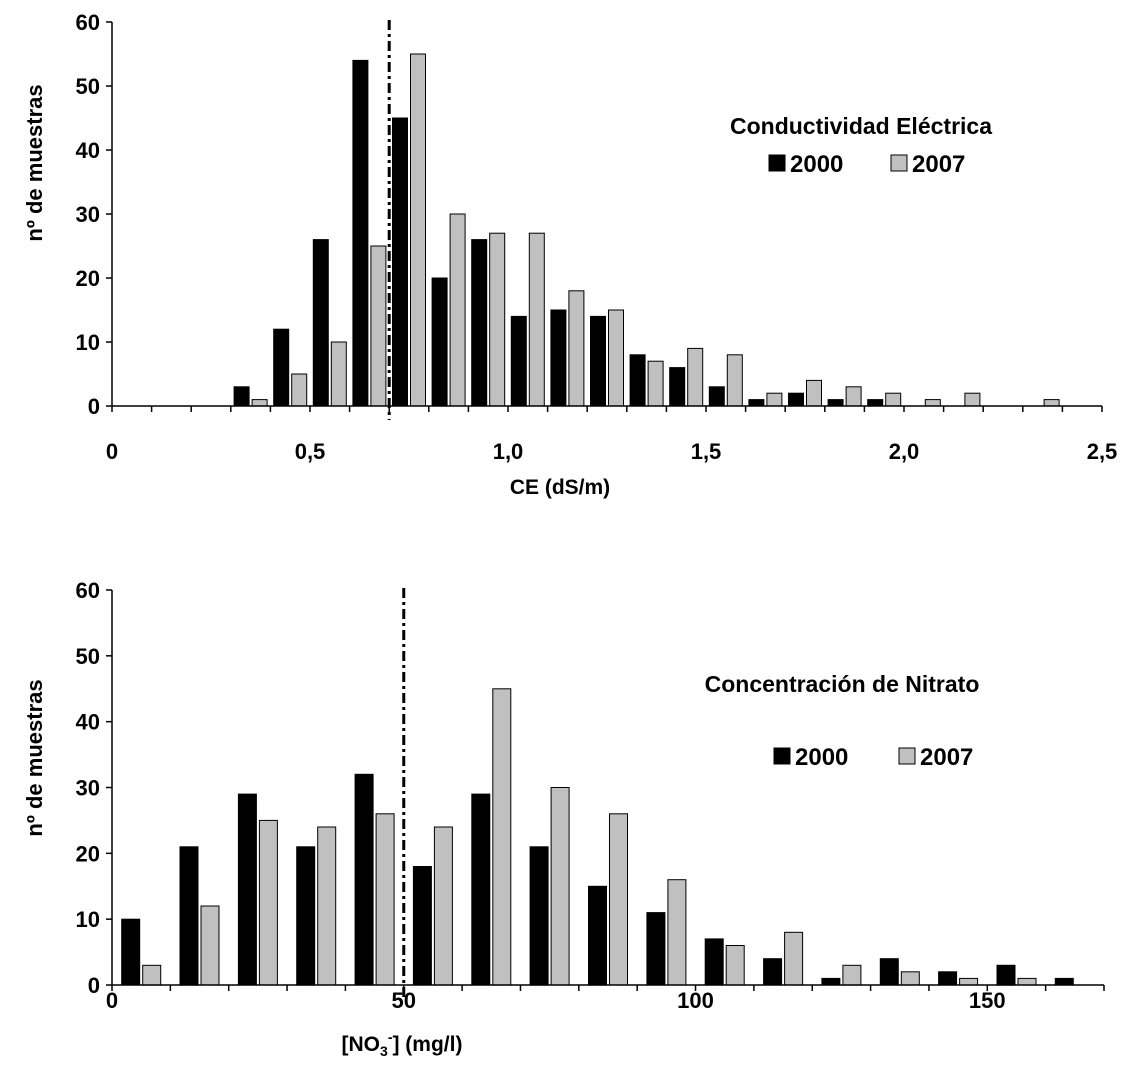 This screenshot has height=1071, width=1123. What do you see at coordinates (904, 451) in the screenshot?
I see `x-tick-label: 2,0` at bounding box center [904, 451].